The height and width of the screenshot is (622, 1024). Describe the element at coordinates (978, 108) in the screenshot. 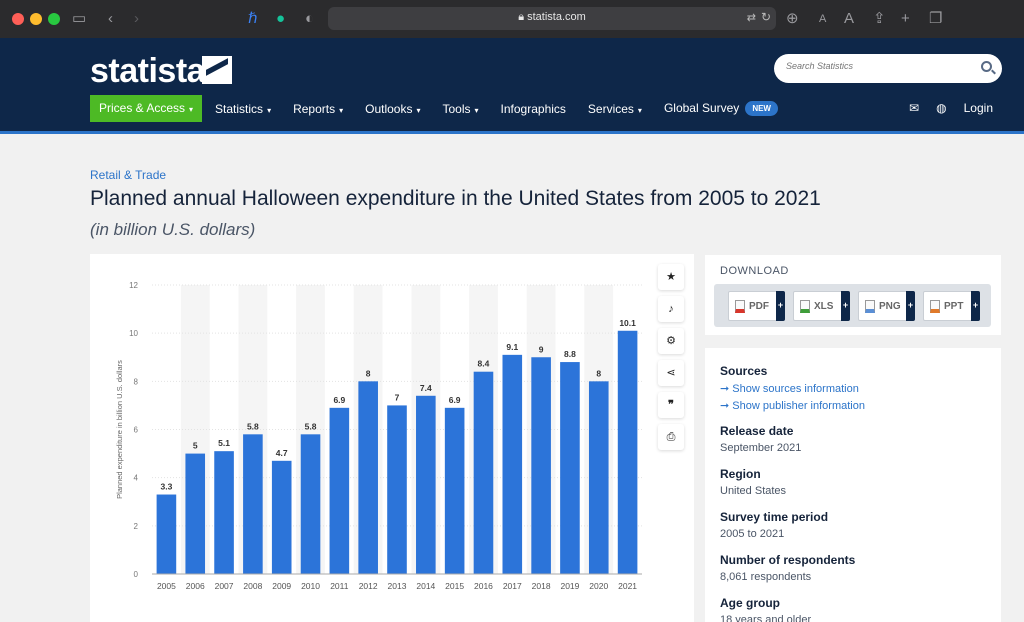

I see `login-link: Login` at that location.